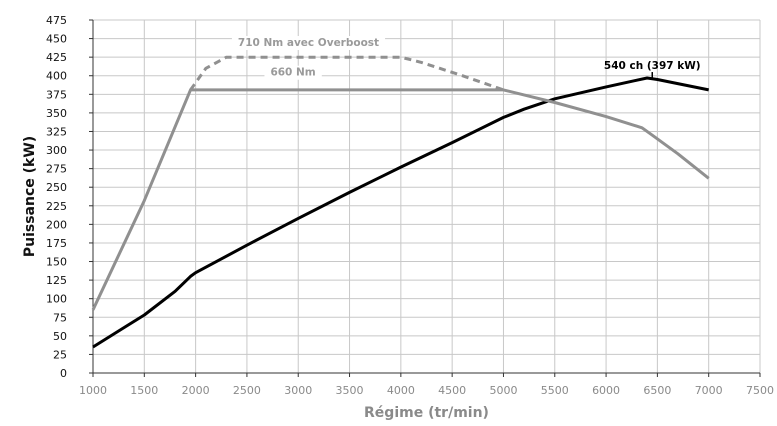  I want to click on y-axis-label: Puissance (kW), so click(30, 196).